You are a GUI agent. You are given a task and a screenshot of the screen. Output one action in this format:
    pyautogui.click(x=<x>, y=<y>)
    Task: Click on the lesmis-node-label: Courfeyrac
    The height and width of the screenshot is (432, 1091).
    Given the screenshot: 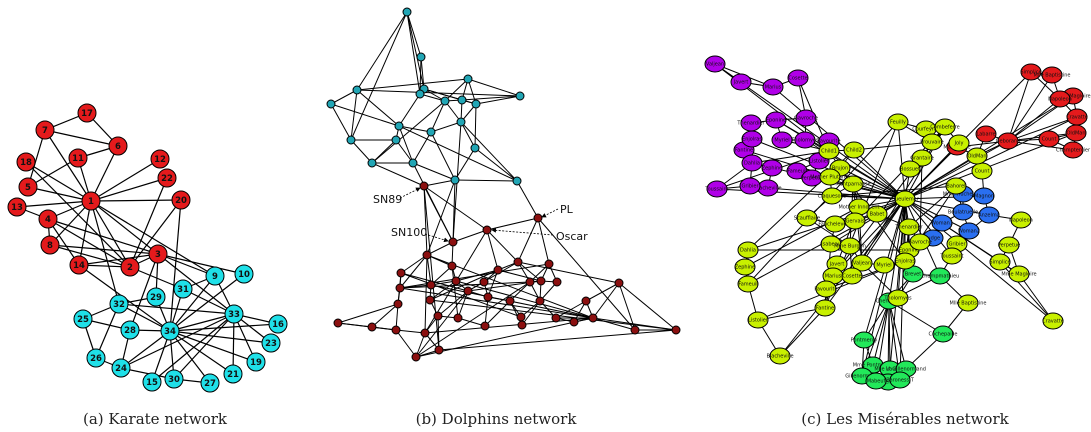 What is the action you would take?
    pyautogui.click(x=926, y=130)
    